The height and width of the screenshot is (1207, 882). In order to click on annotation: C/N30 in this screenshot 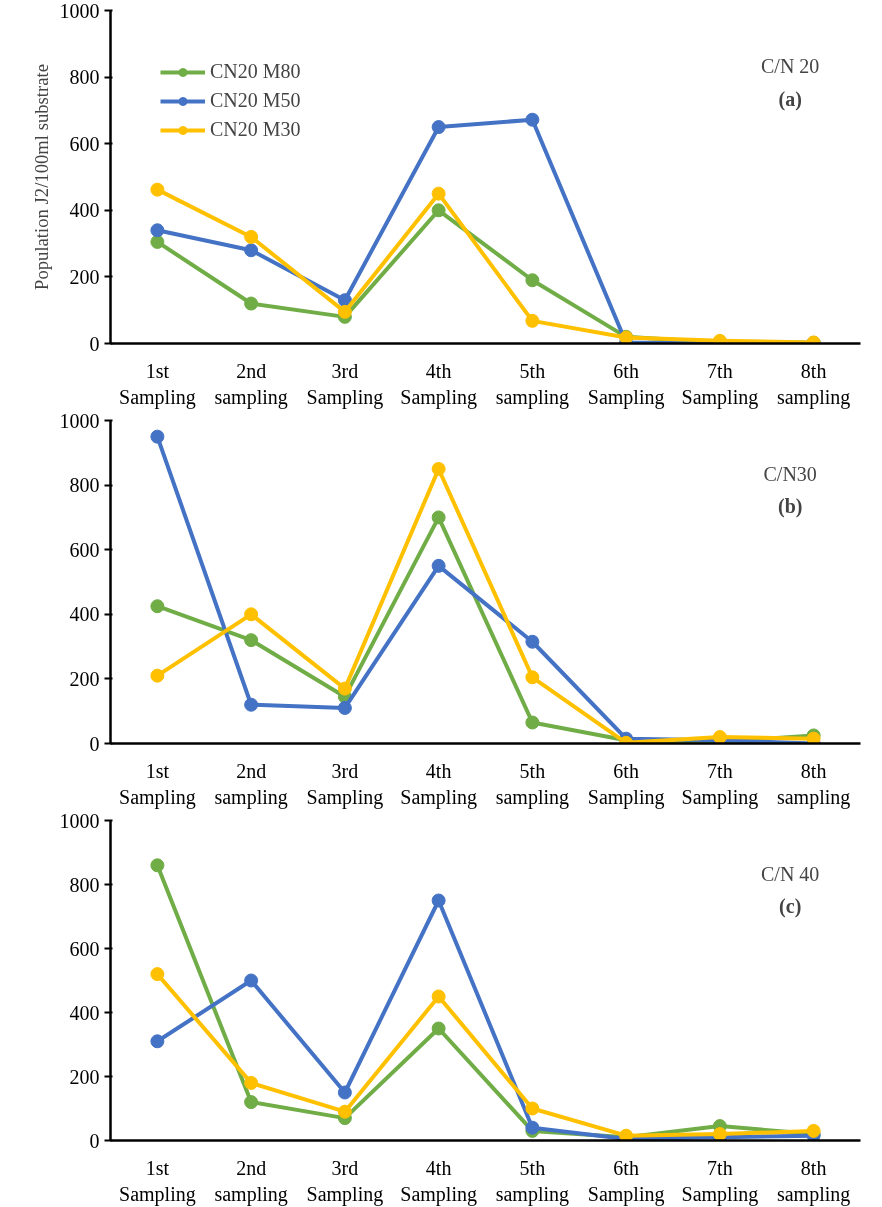, I will do `click(790, 474)`.